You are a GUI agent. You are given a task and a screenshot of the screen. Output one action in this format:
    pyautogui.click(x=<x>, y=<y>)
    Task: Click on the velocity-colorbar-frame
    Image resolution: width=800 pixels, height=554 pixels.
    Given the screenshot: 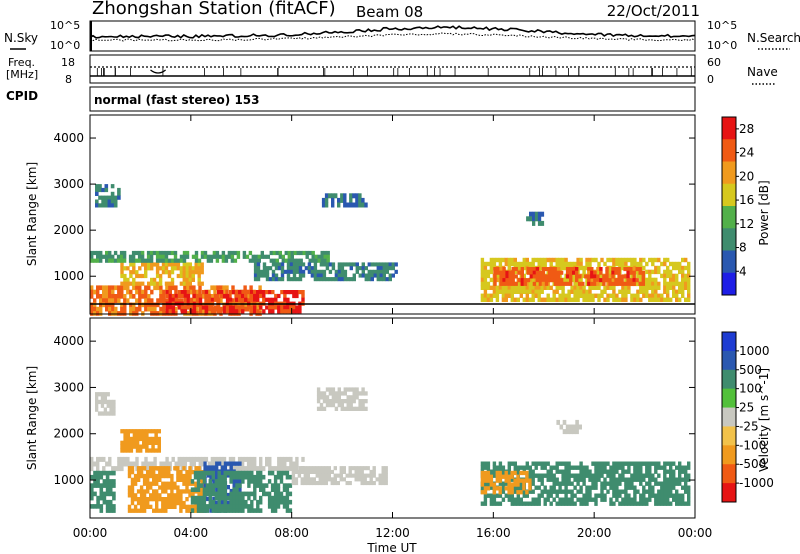 What is the action you would take?
    pyautogui.click(x=729, y=417)
    